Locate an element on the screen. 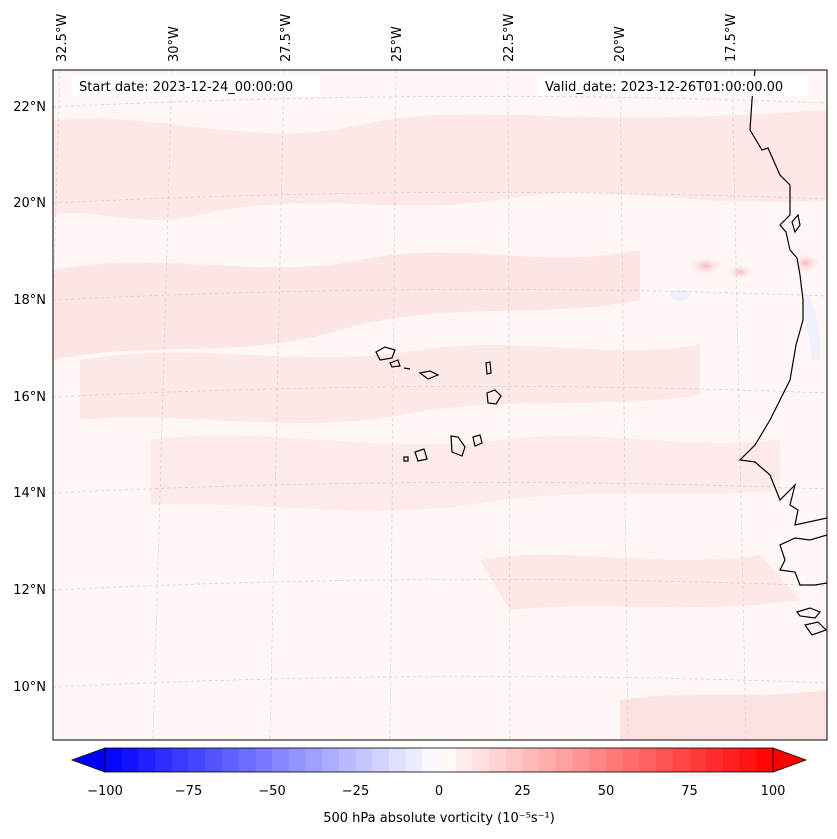 The image size is (837, 839). lat-label: 10°N is located at coordinates (29, 687).